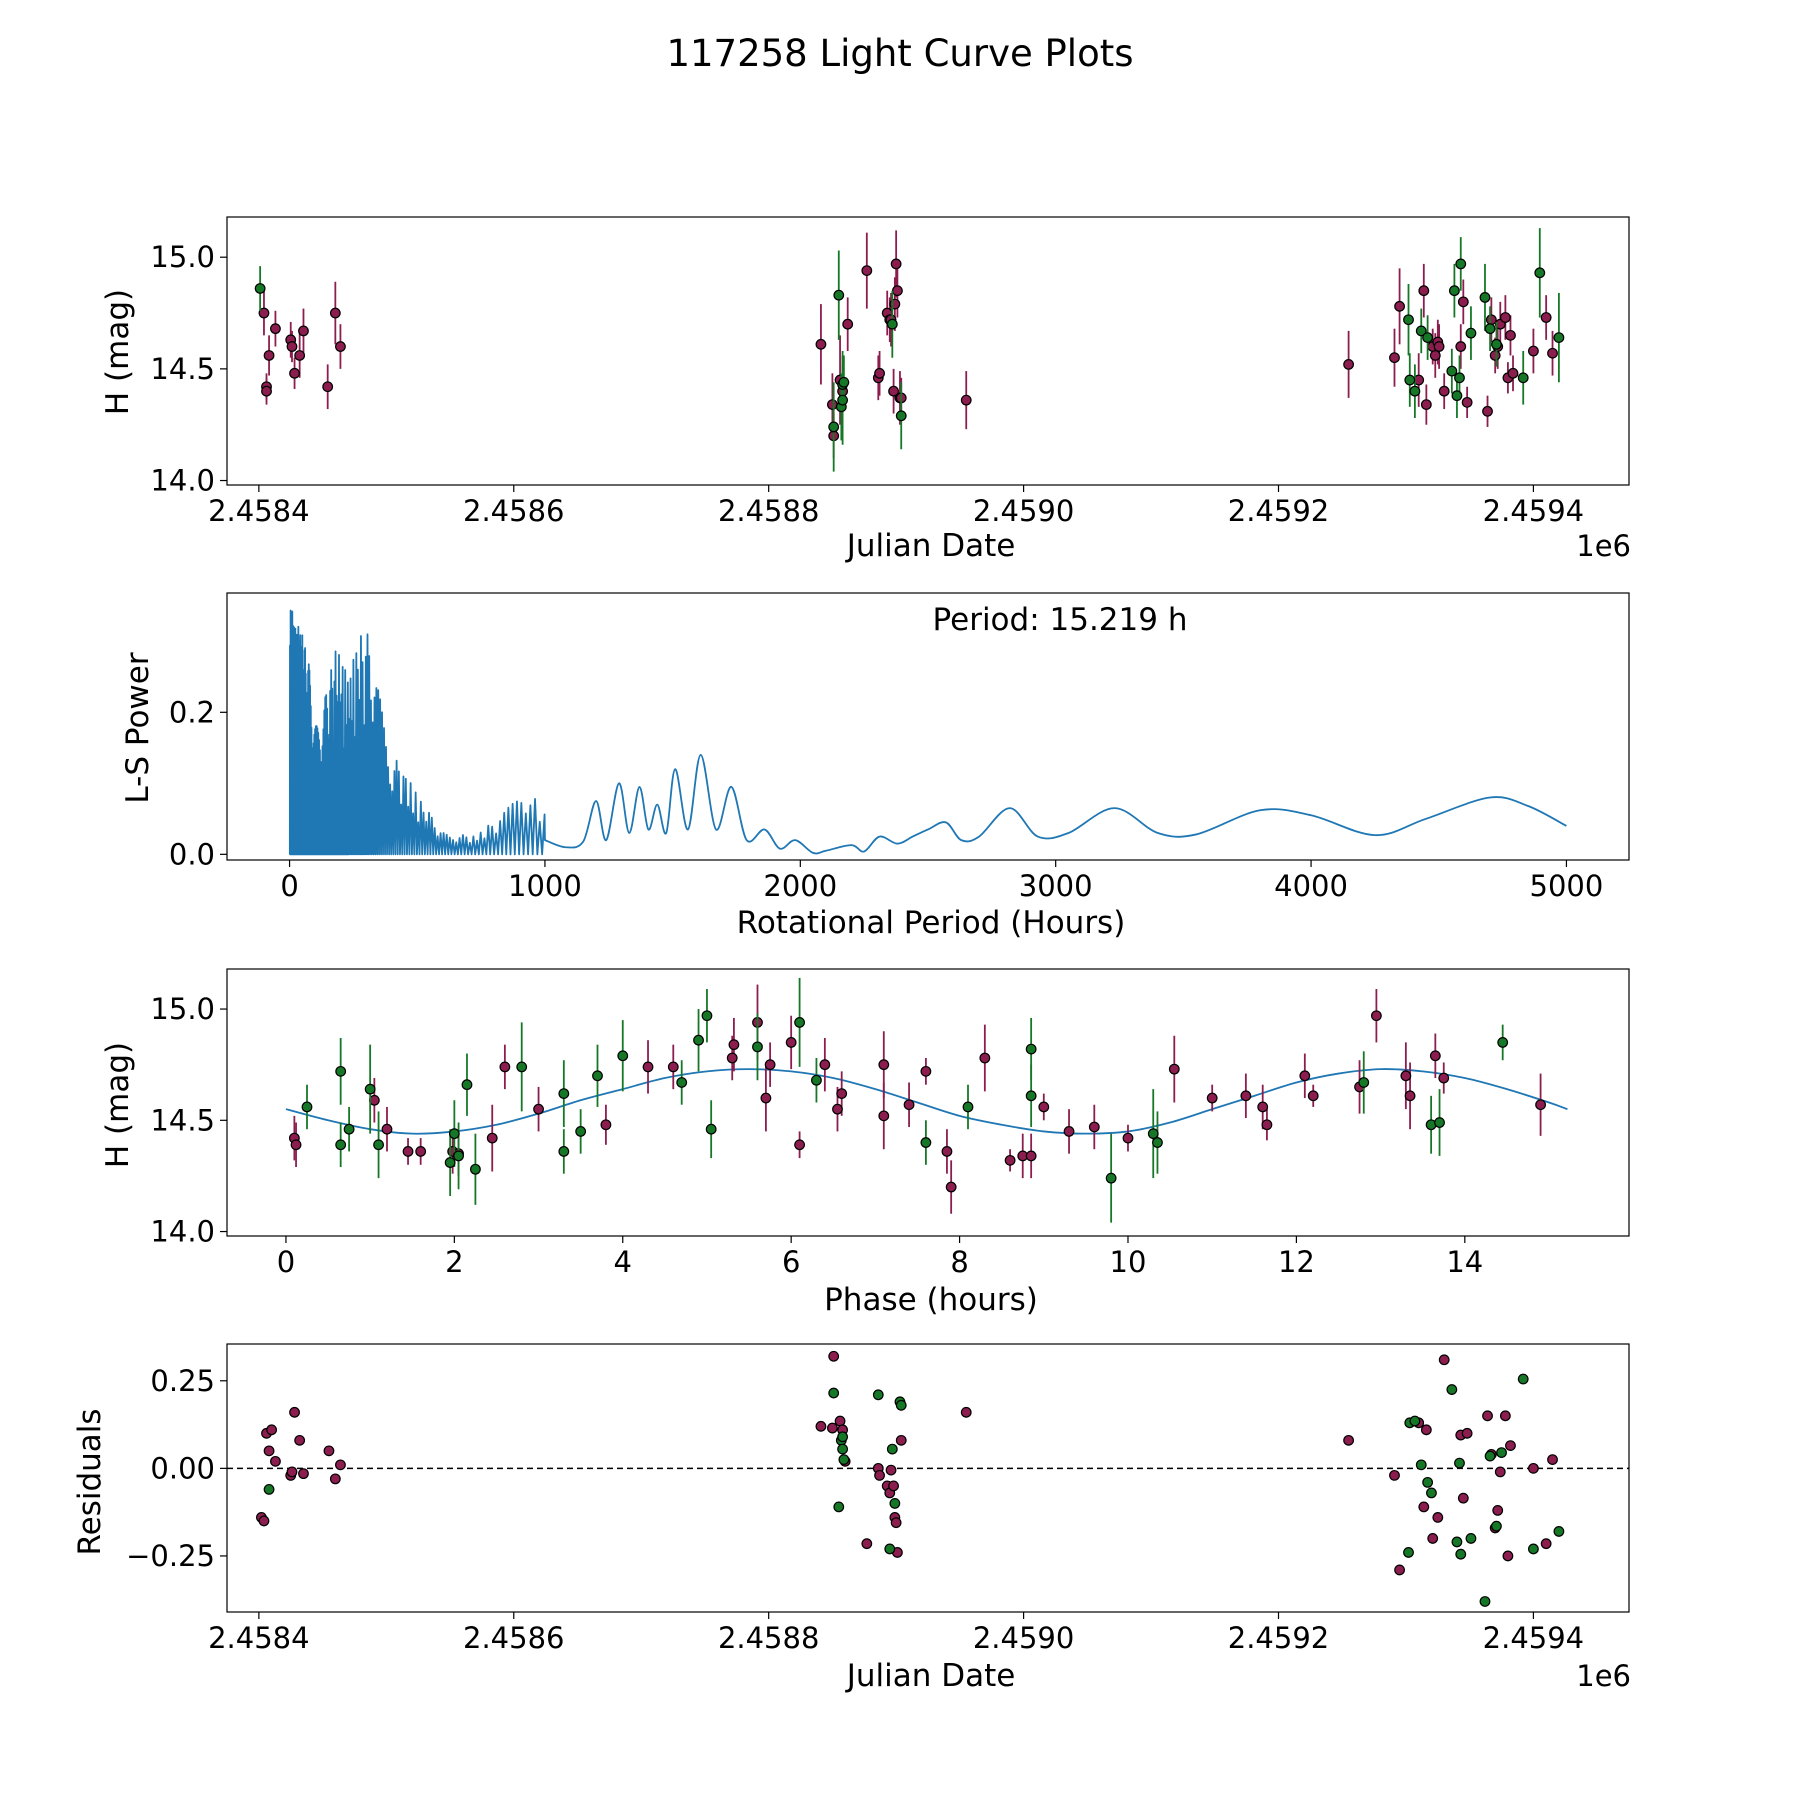 This screenshot has height=1800, width=1800. What do you see at coordinates (182, 481) in the screenshot?
I see `lightcurve-y-tick-label: 14.0` at bounding box center [182, 481].